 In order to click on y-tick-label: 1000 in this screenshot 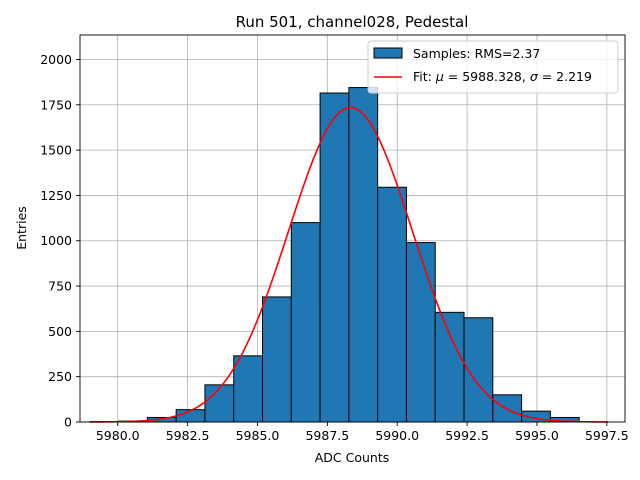, I will do `click(56, 240)`.